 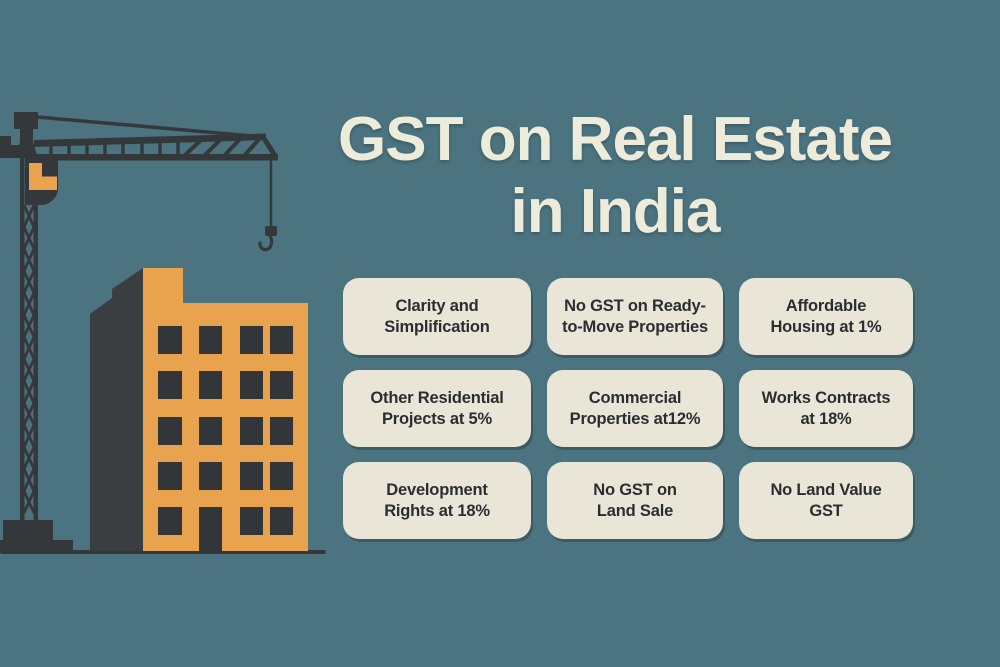 I want to click on info-card-other-residential: Other Residential Projects at 5%, so click(x=437, y=408).